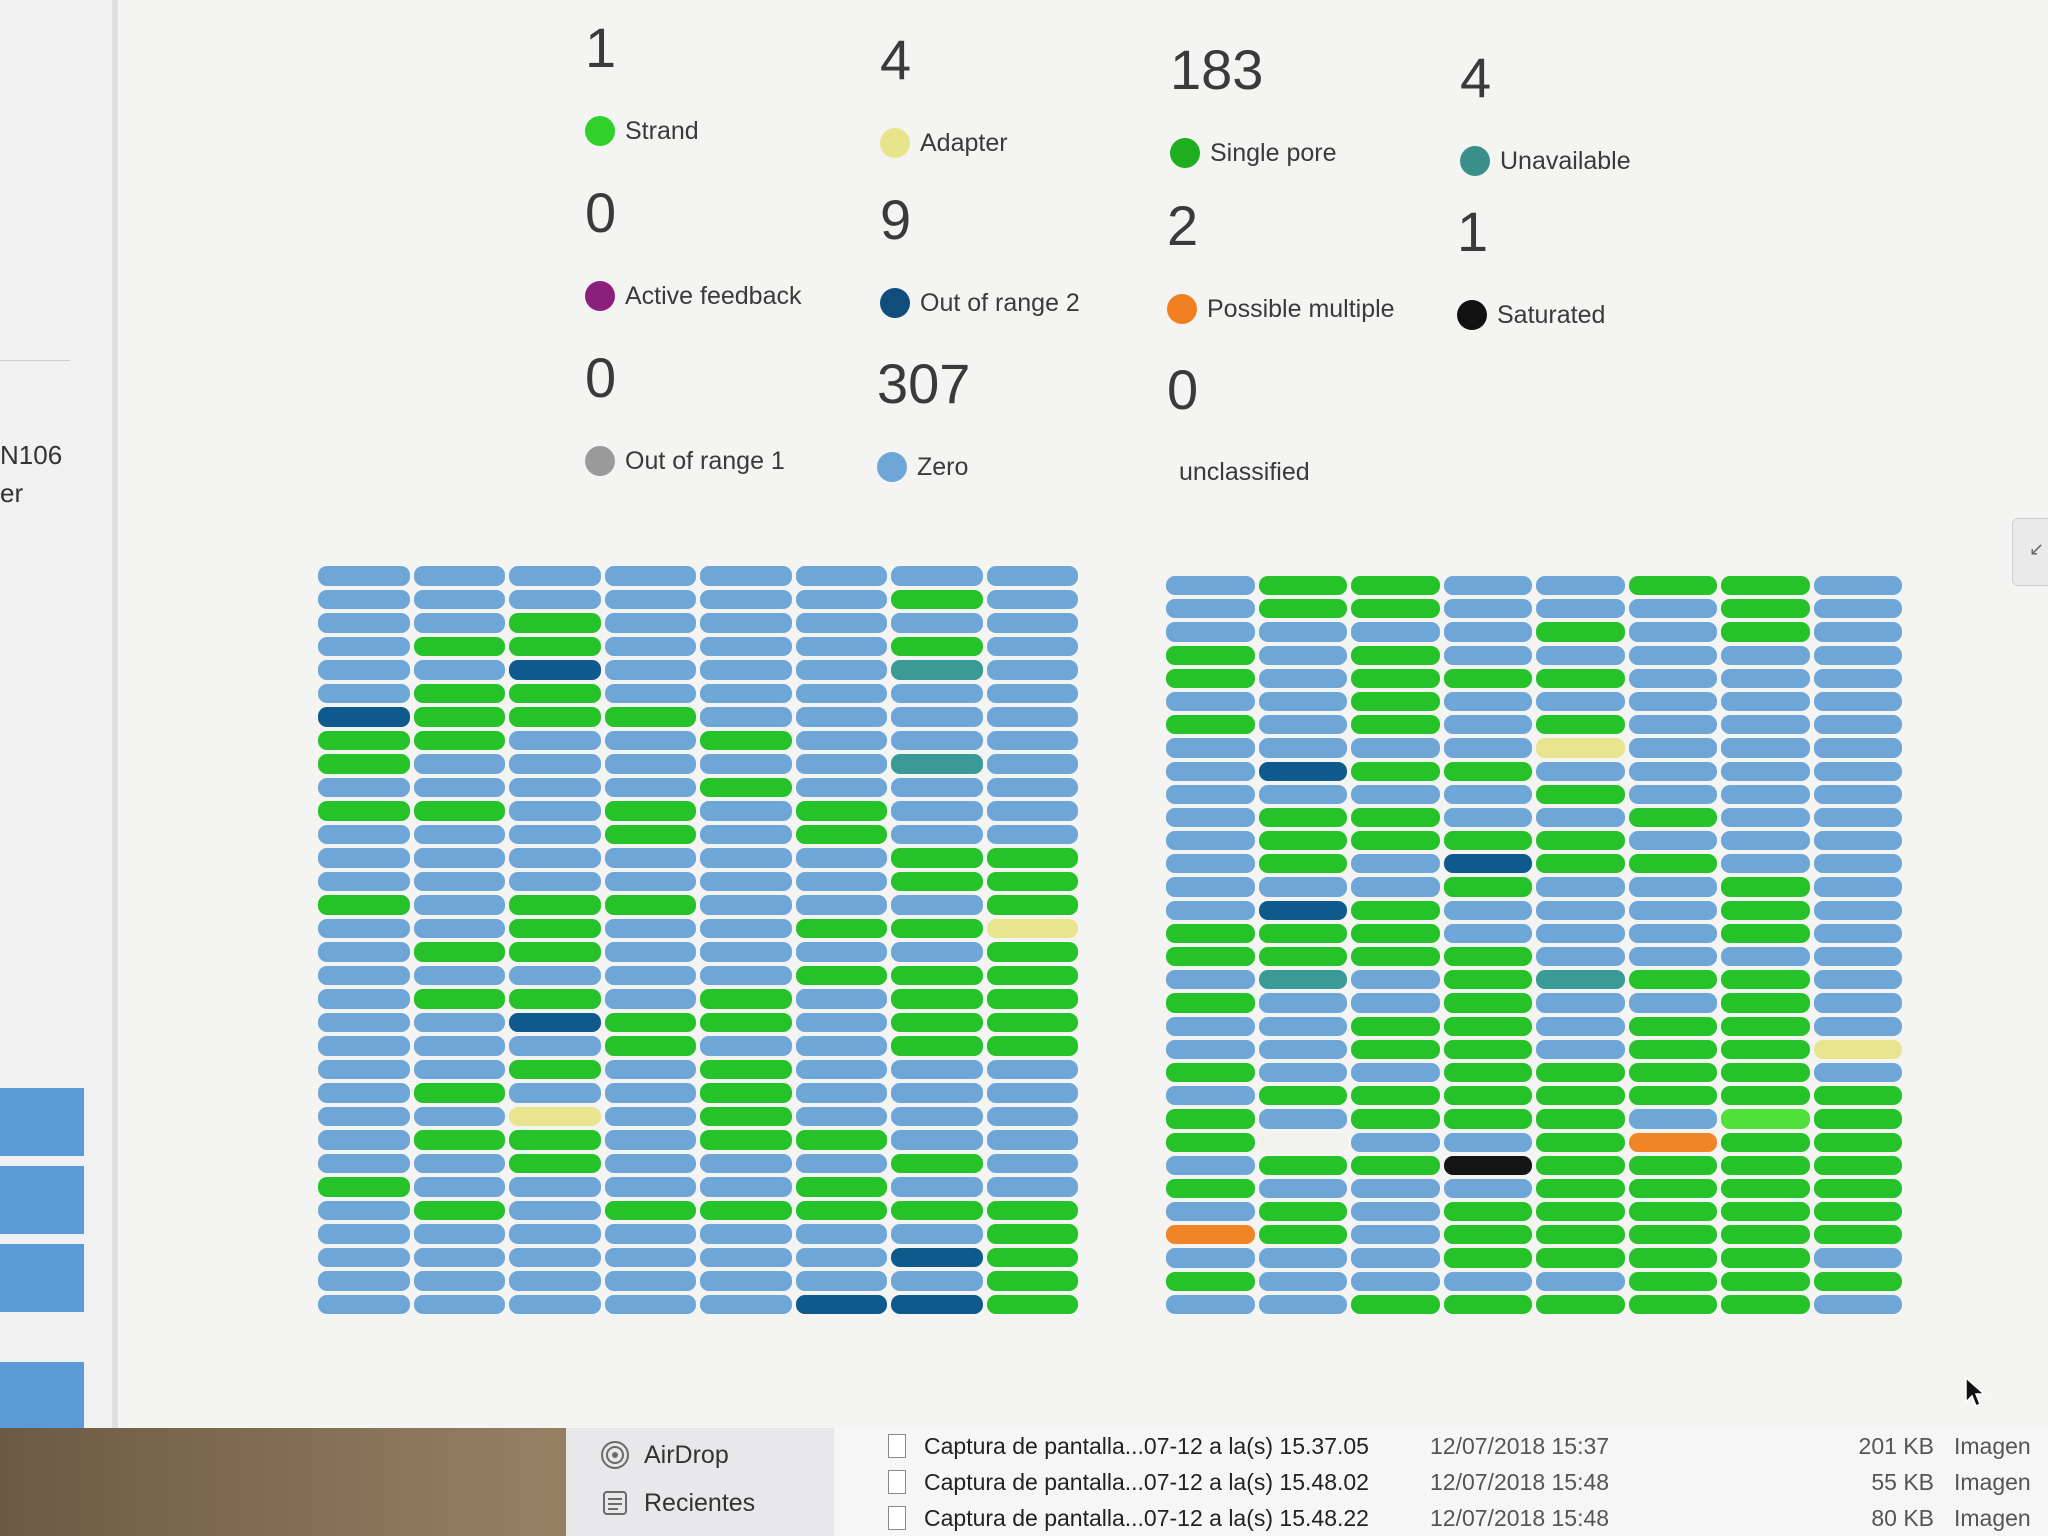 The height and width of the screenshot is (1536, 2048). Describe the element at coordinates (1902, 1481) in the screenshot. I see `file-size: 55 KB` at that location.